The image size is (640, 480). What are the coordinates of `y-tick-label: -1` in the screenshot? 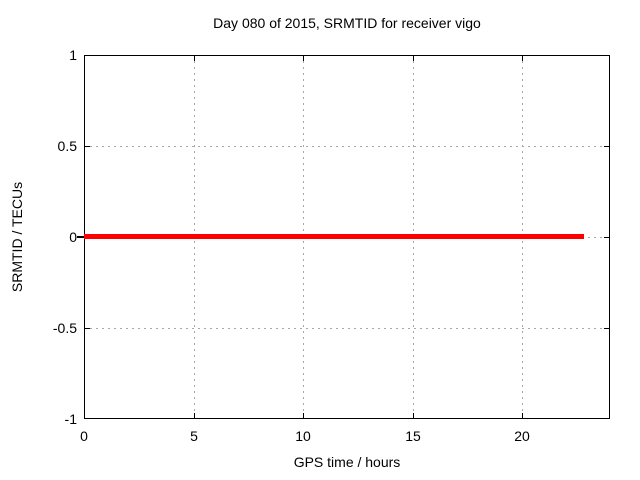 It's located at (70, 419).